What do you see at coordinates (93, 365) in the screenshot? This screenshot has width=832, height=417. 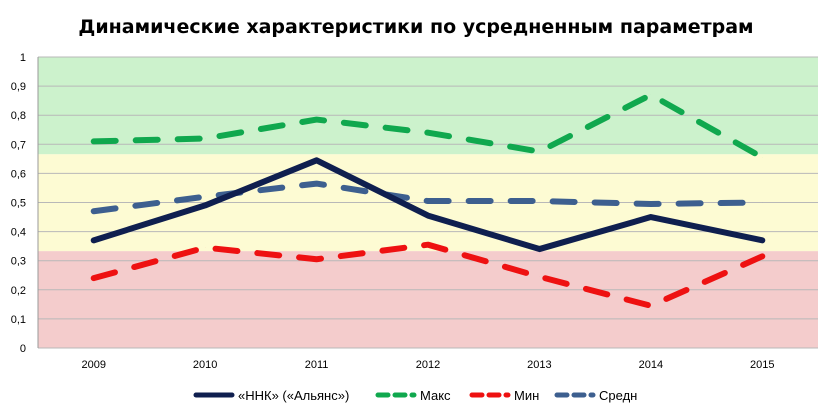 I see `x-tick-label: 2009` at bounding box center [93, 365].